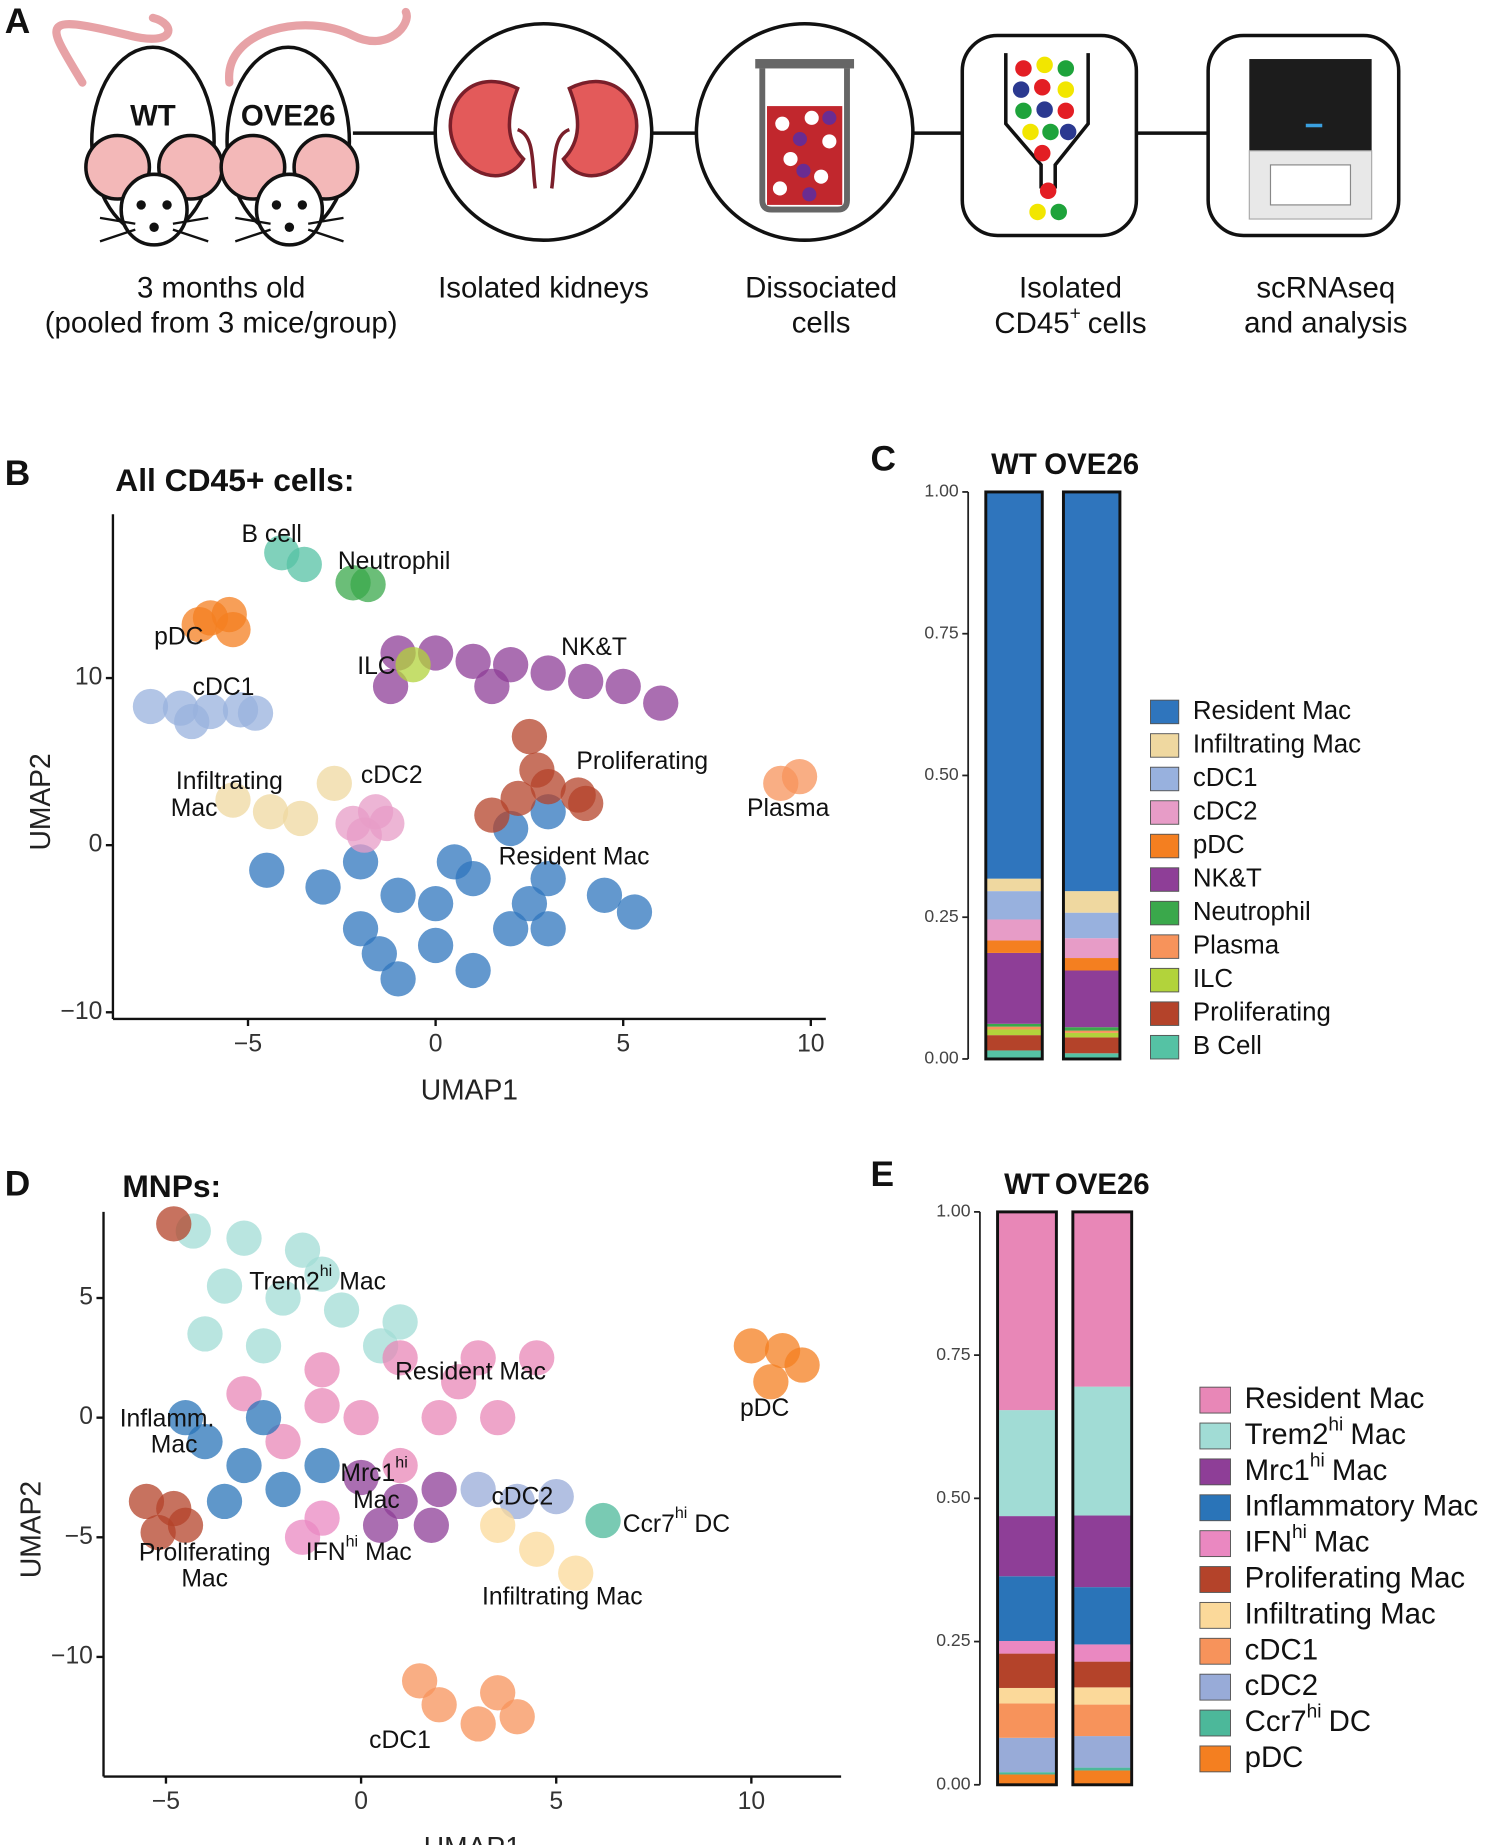 The image size is (1494, 1845). I want to click on bar-outline, so click(1027, 1498).